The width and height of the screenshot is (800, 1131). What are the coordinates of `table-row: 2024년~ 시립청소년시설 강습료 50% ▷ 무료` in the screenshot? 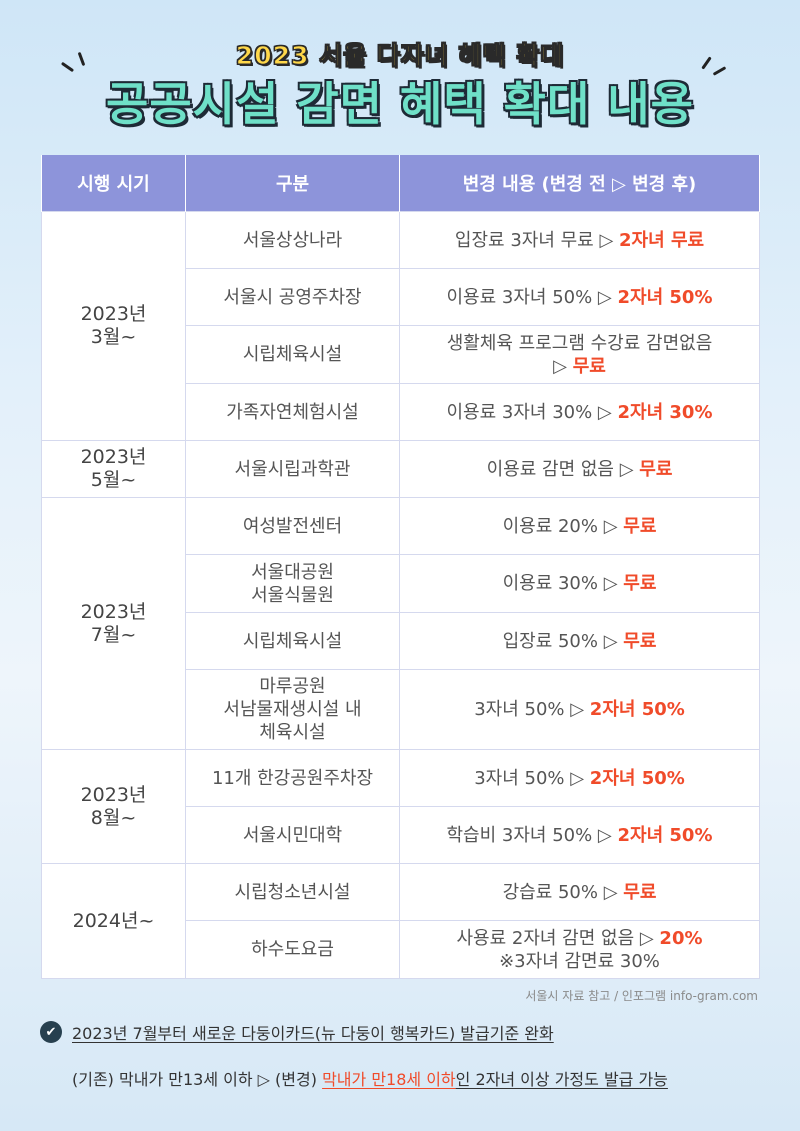 It's located at (400, 921).